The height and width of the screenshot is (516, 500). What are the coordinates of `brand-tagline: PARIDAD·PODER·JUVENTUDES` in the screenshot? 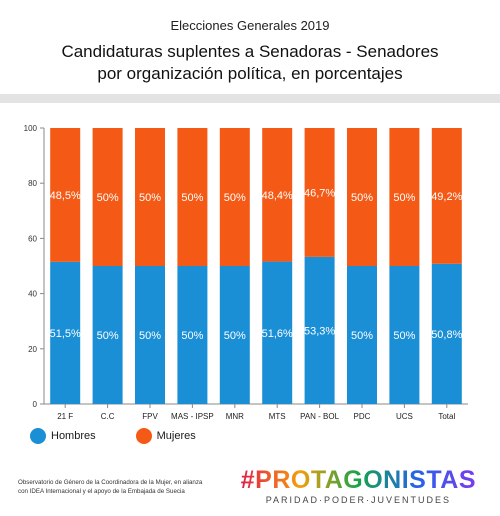 It's located at (358, 500).